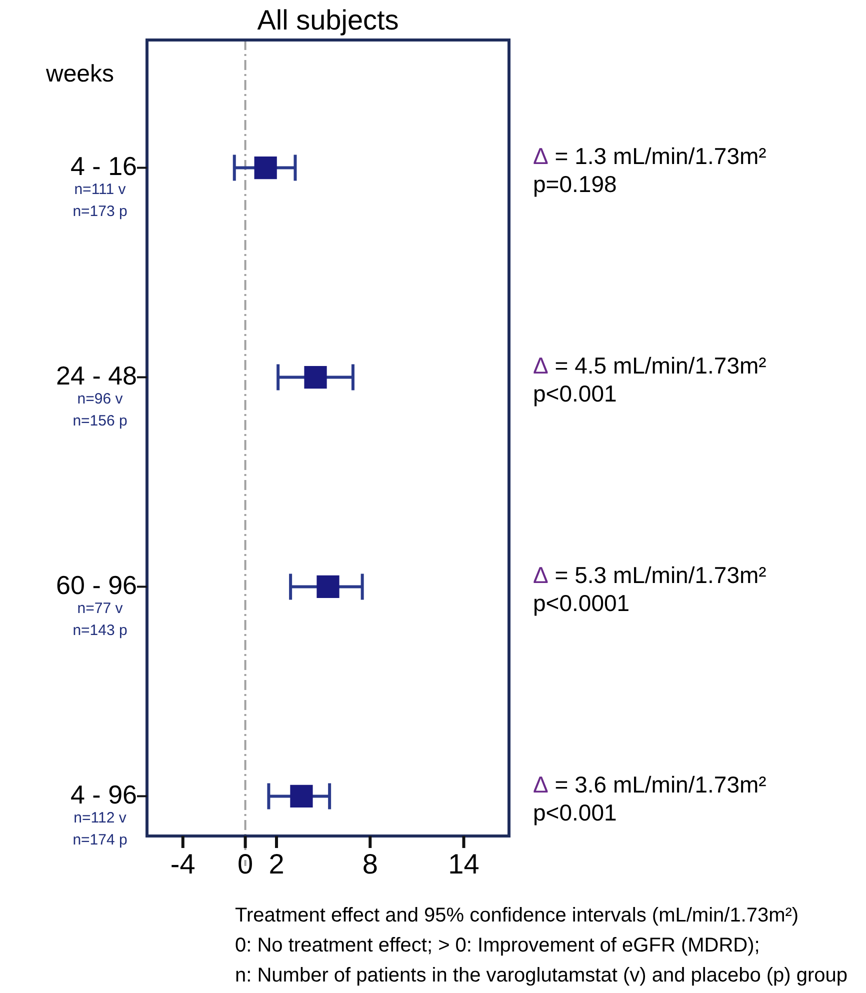  I want to click on data-label: Δ = 4.5 mL/min/1.73m² p<0.001, so click(650, 379).